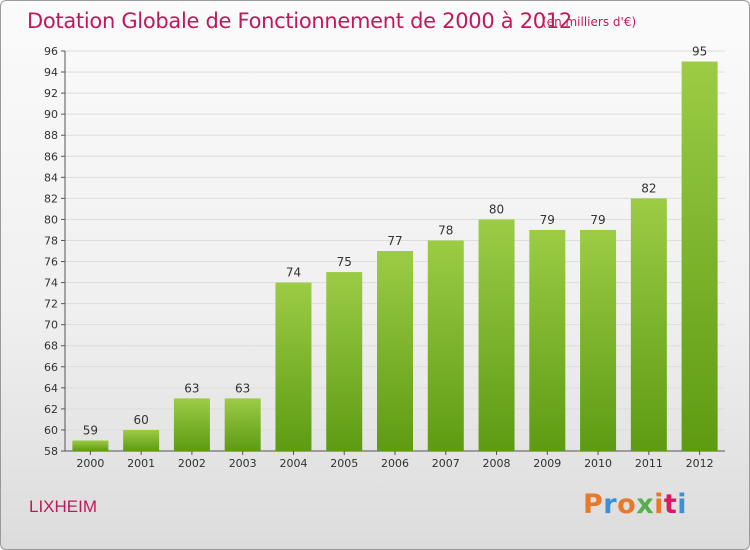  I want to click on y-tick-label: 70, so click(51, 325).